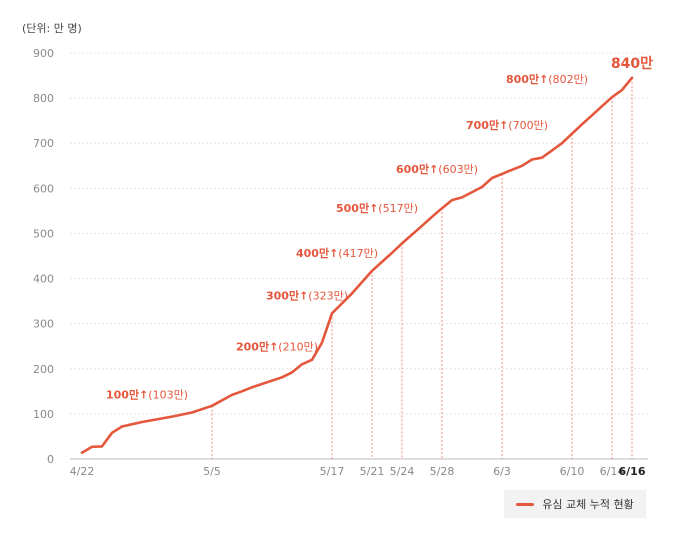 The image size is (680, 533). Describe the element at coordinates (257, 346) in the screenshot. I see `milestone-threshold: 200만↑` at that location.